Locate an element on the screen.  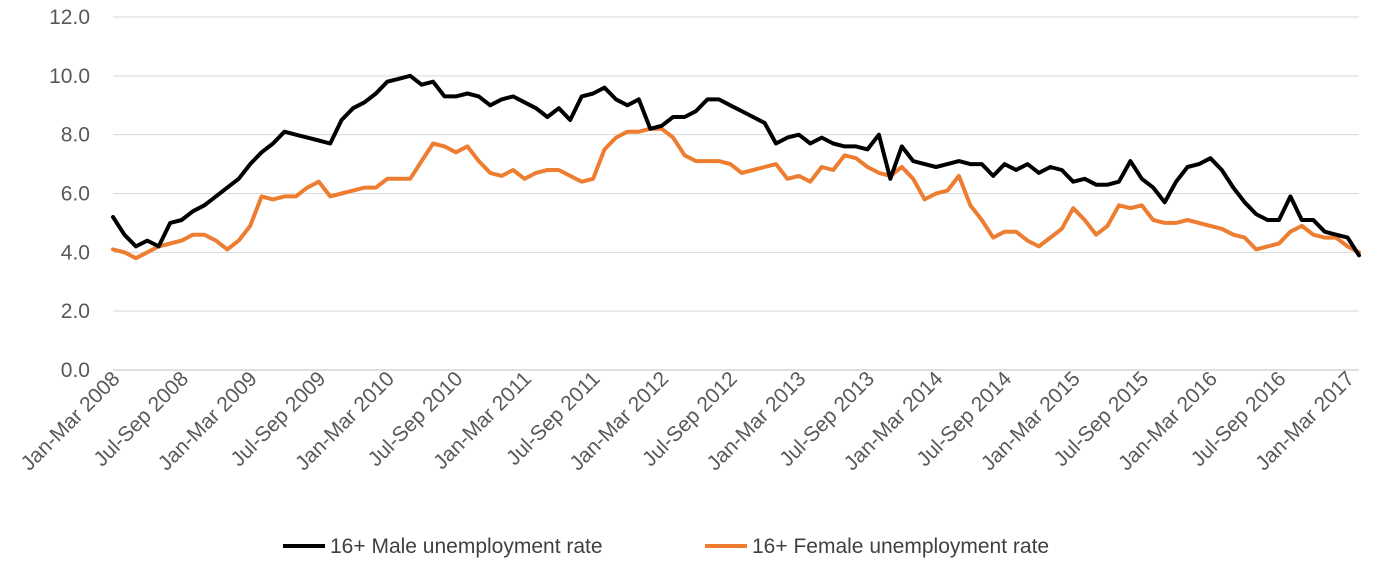
legend-label-female: 16+ Female unemployment rate is located at coordinates (900, 546).